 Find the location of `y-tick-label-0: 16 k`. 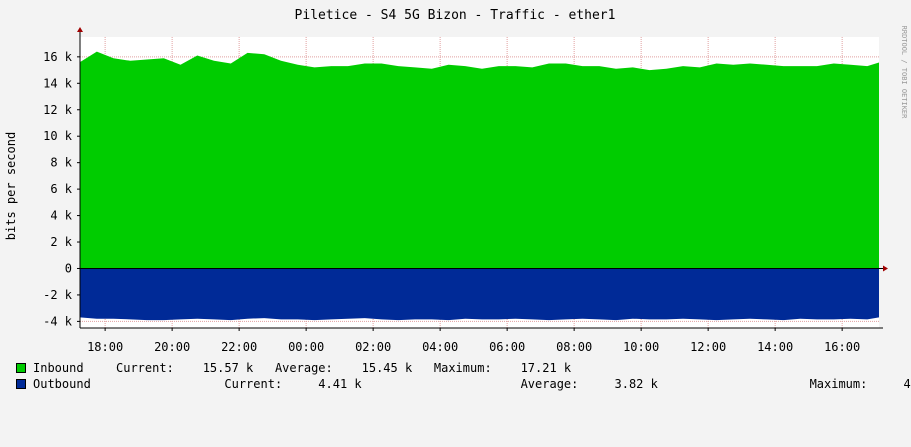

y-tick-label-0: 16 k is located at coordinates (58, 57).